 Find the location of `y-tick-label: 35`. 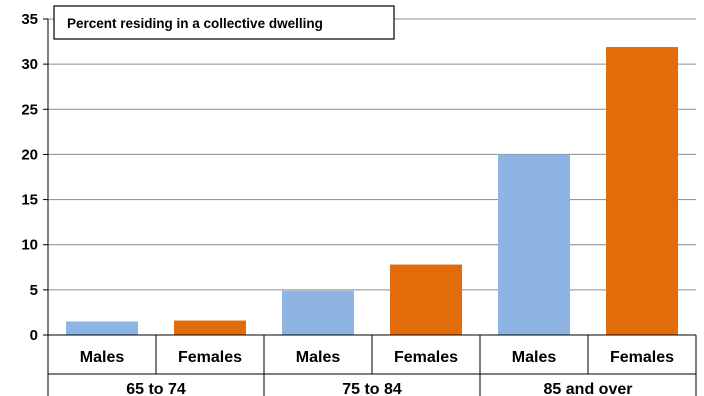

y-tick-label: 35 is located at coordinates (29, 19).